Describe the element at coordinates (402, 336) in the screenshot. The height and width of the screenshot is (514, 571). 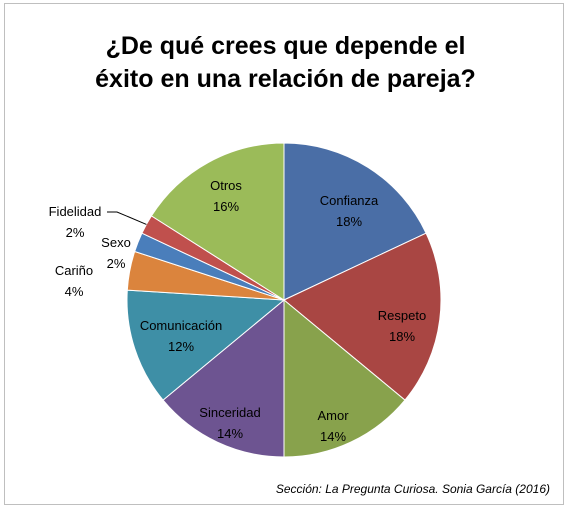
I see `slice-value-respeto: 18%` at that location.